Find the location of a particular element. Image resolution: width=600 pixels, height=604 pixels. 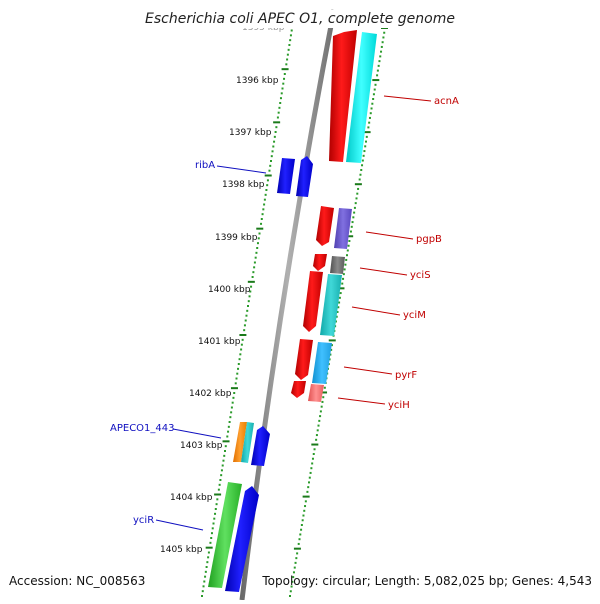

gene-label-ribA: ribA is located at coordinates (205, 165).